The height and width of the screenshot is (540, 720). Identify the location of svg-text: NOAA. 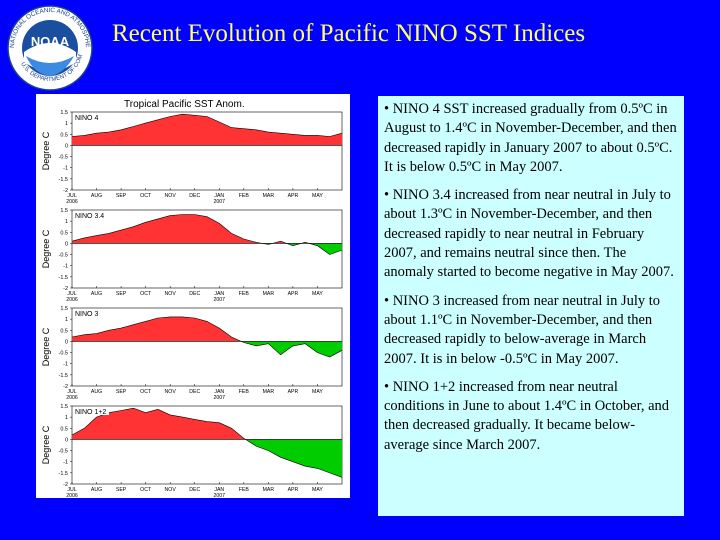
(50, 41).